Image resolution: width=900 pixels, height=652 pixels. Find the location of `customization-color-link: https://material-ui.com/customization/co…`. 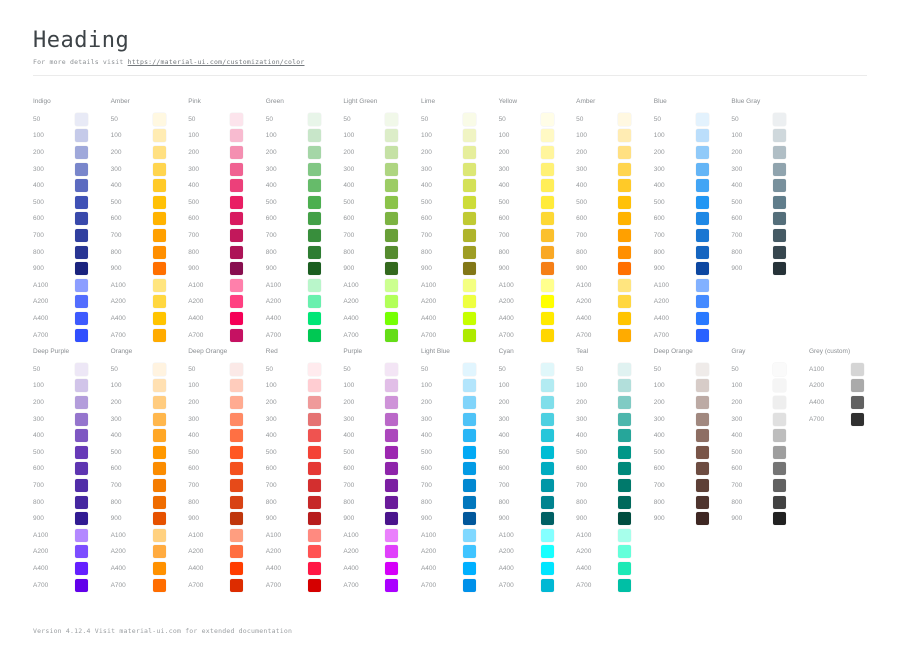

customization-color-link: https://material-ui.com/customization/co… is located at coordinates (216, 62).